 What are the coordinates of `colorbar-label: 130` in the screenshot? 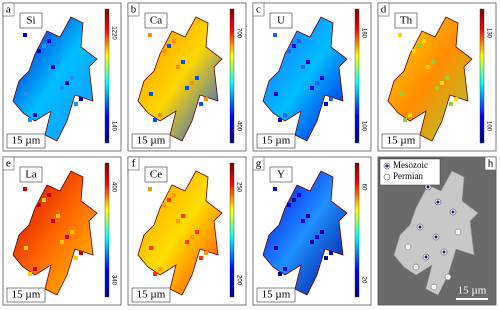 It's located at (488, 33).